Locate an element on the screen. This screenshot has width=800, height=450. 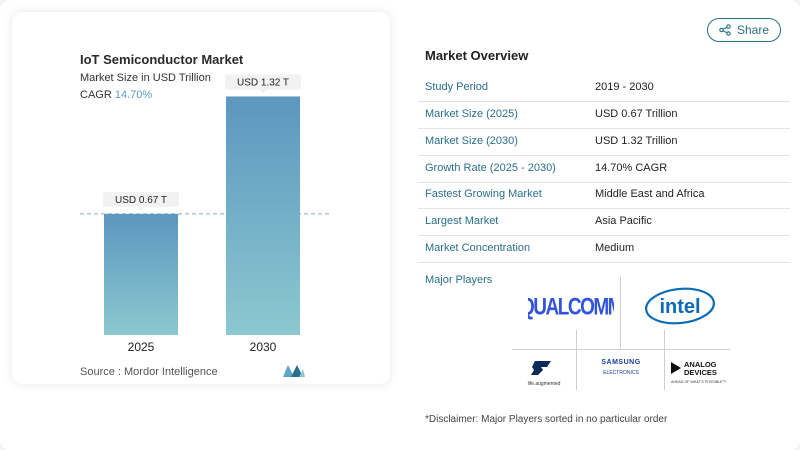
svg-text: AHEAD OF WHAT'S POSSIBLE™ is located at coordinates (698, 382).